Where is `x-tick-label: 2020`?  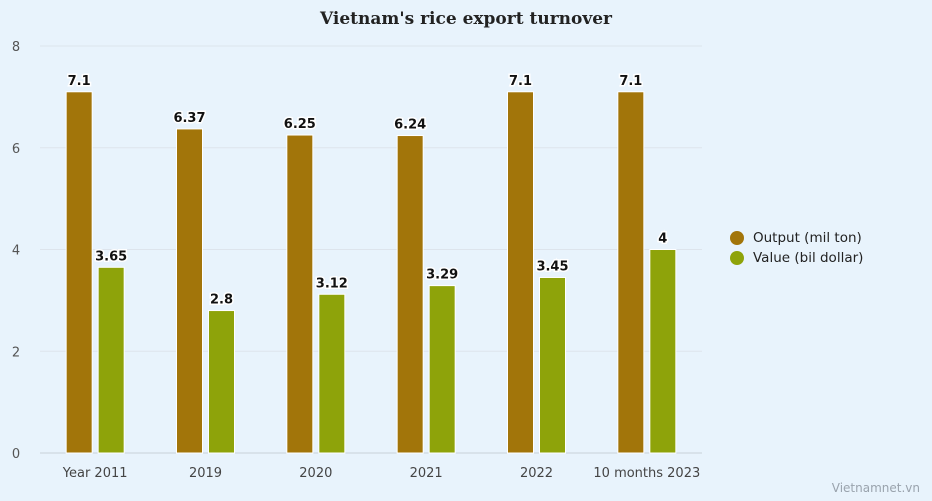 x-tick-label: 2020 is located at coordinates (315, 473).